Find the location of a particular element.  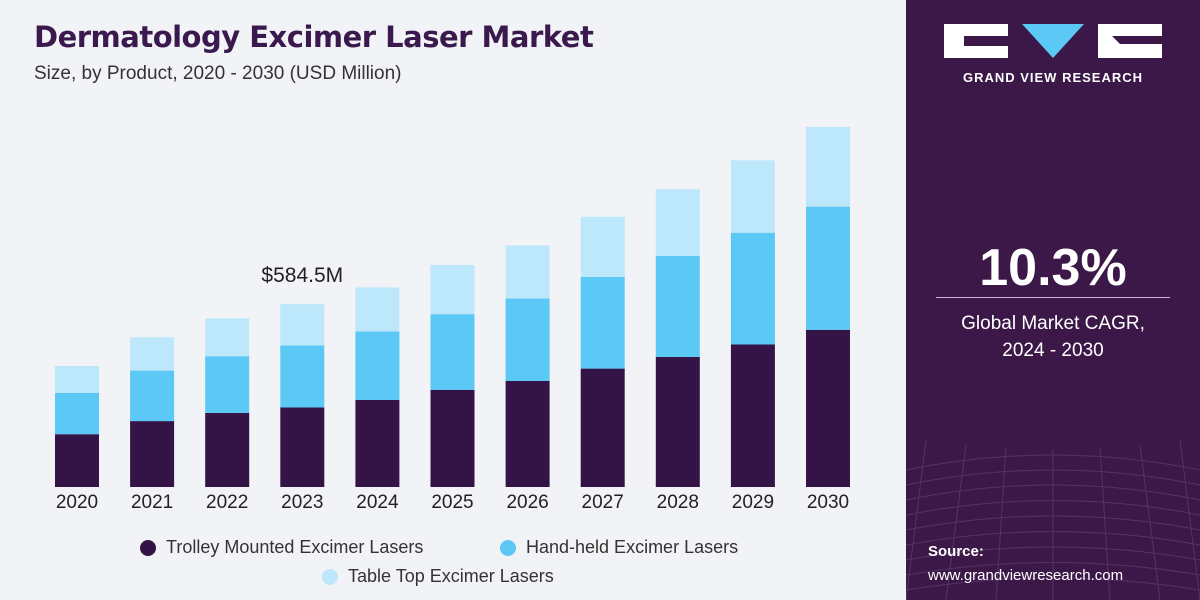

cagr-label-line1: Global Market CAGR, is located at coordinates (1053, 323).